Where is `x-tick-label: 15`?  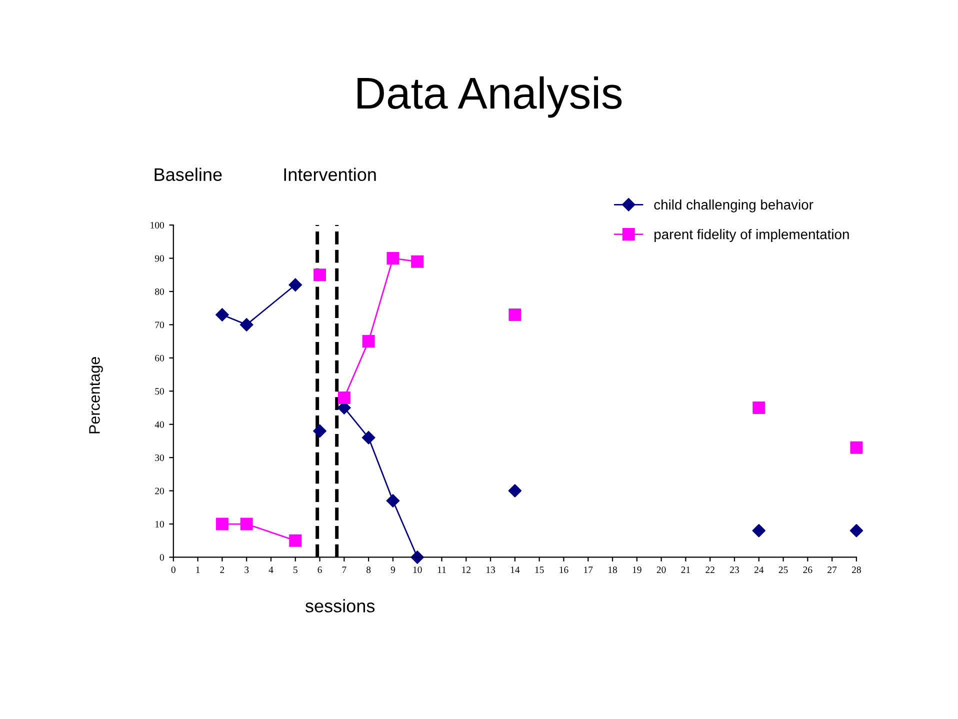 x-tick-label: 15 is located at coordinates (539, 570).